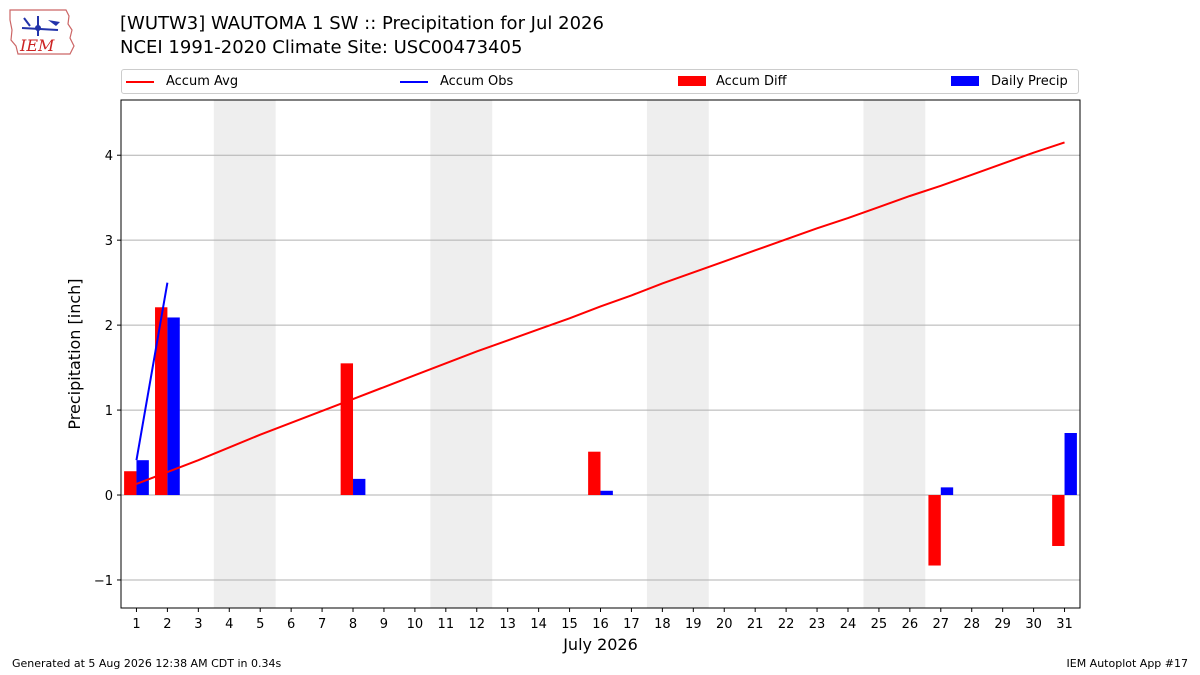 This screenshot has height=675, width=1200. Describe the element at coordinates (109, 326) in the screenshot. I see `y-tick-label: 2` at that location.